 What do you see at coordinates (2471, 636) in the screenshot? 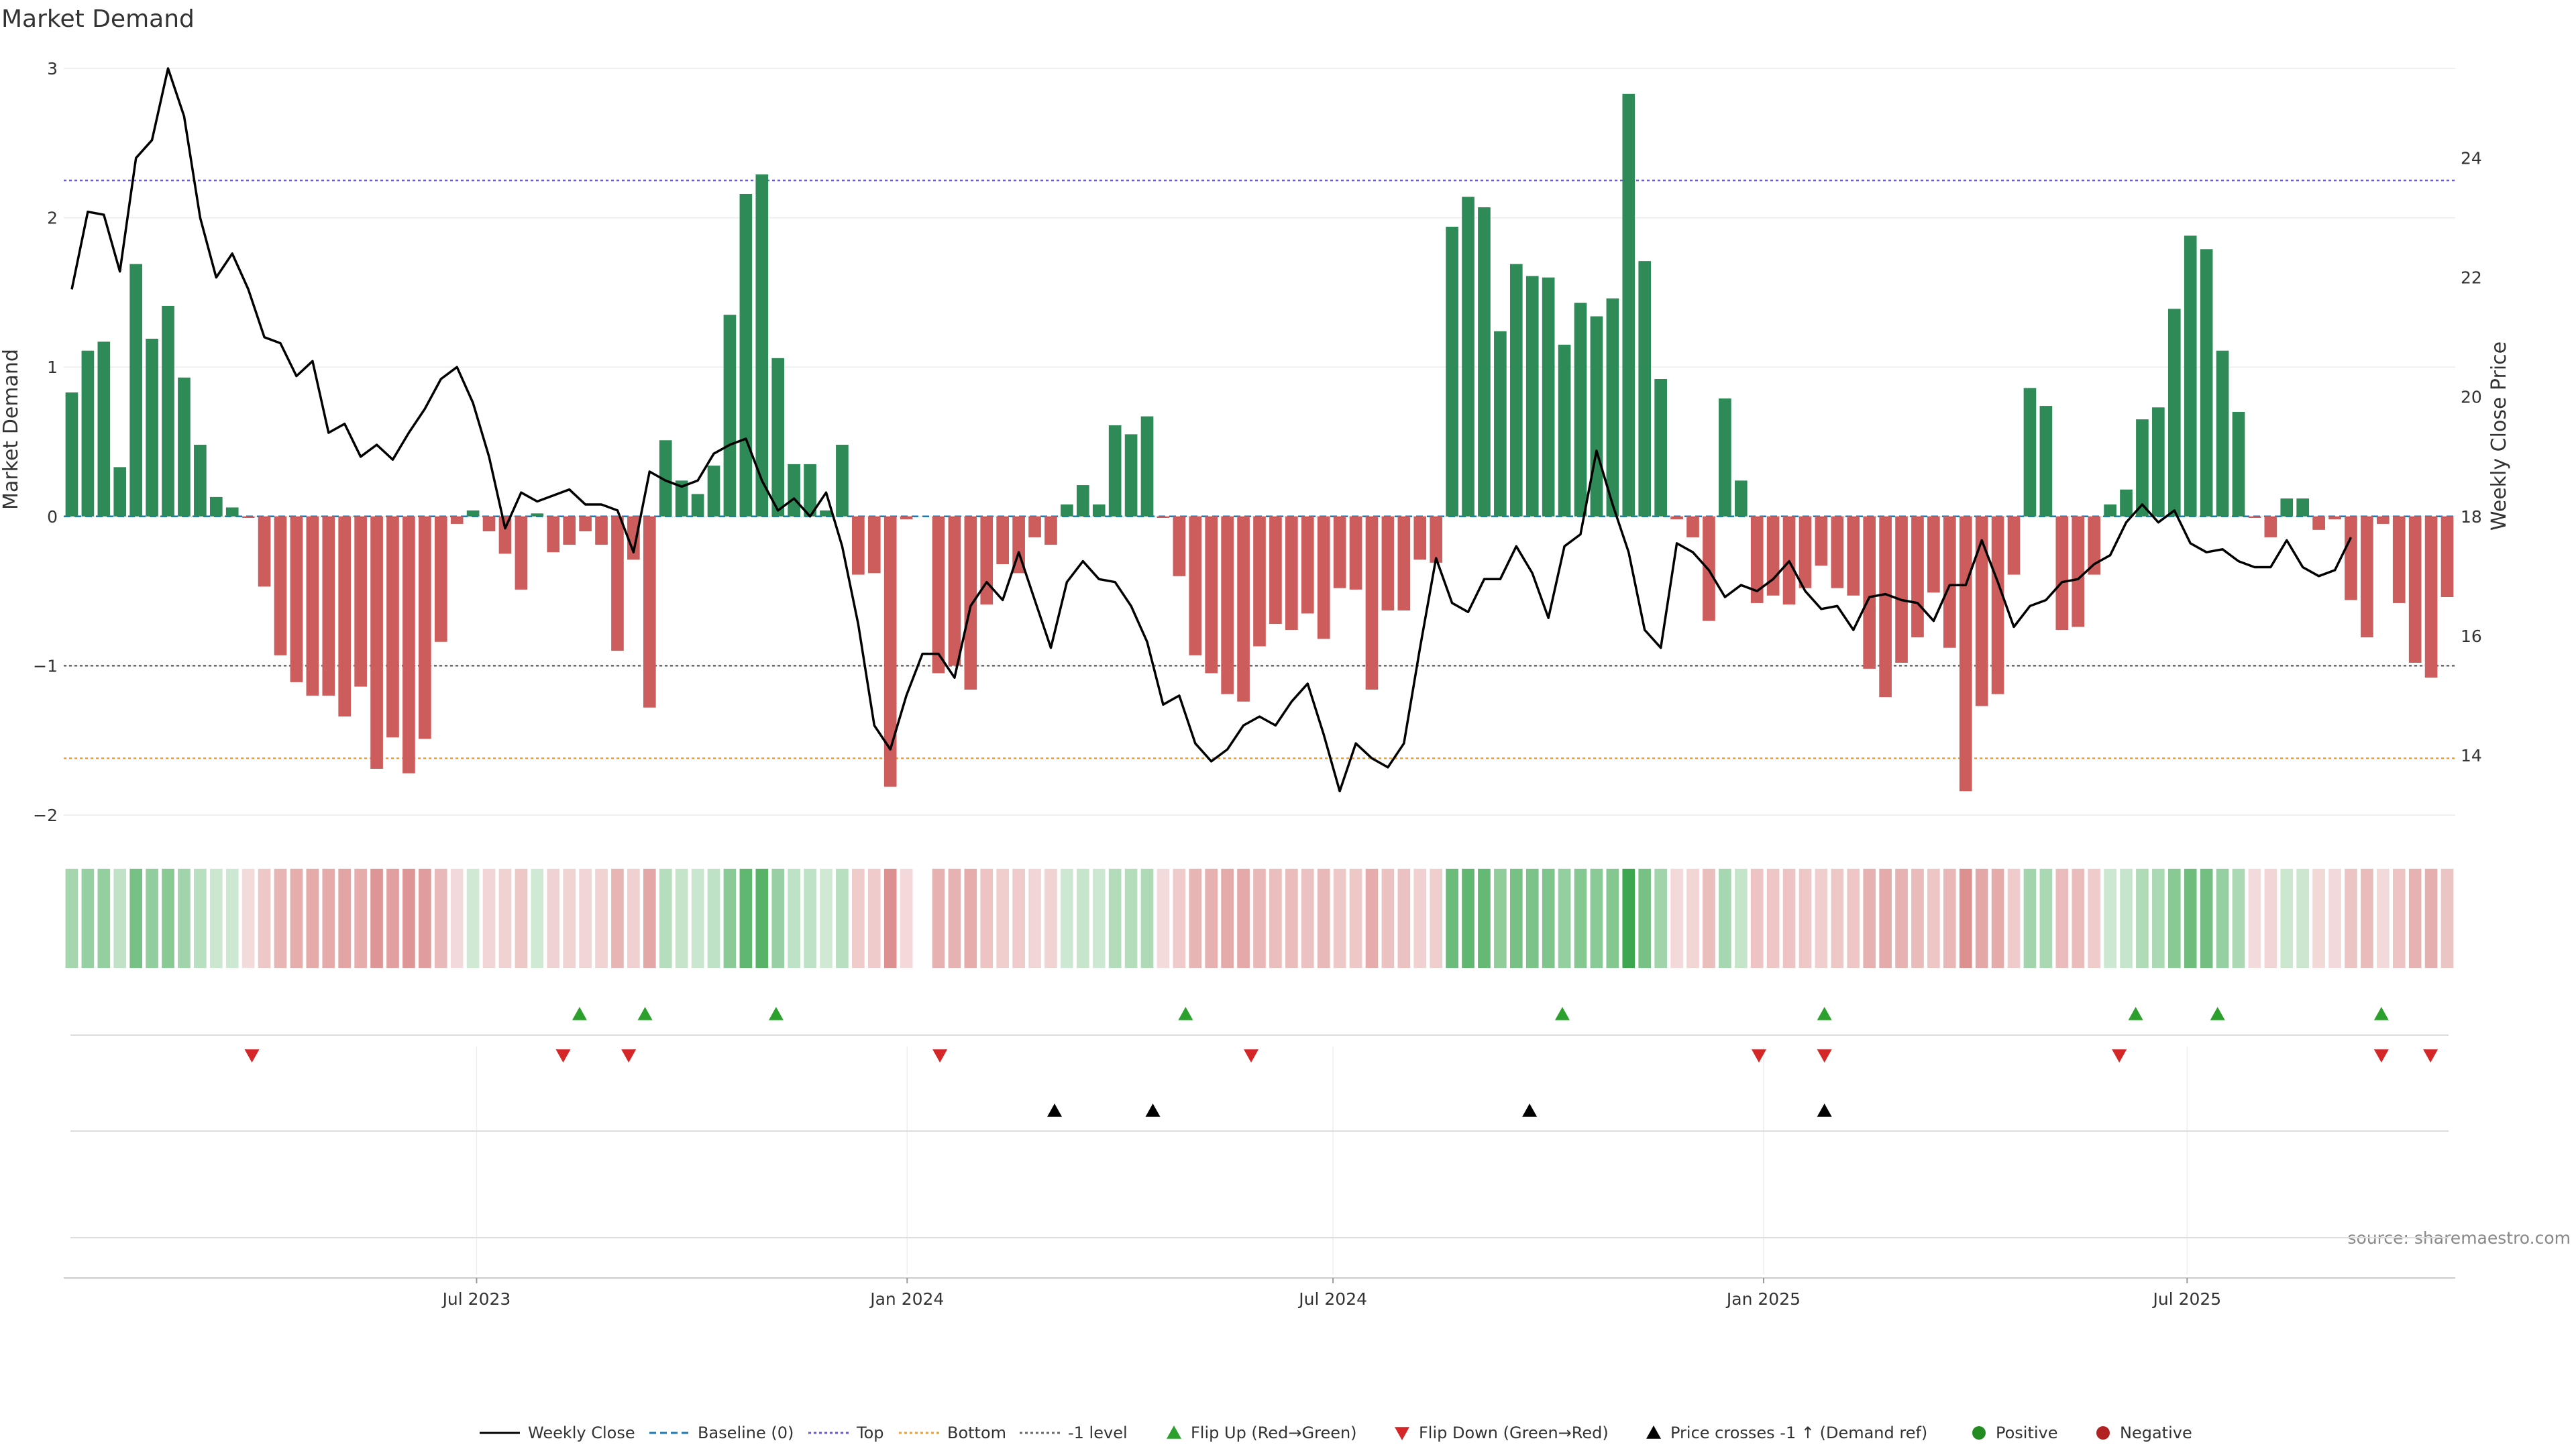
I see `y-right-tick-label: 16` at bounding box center [2471, 636].